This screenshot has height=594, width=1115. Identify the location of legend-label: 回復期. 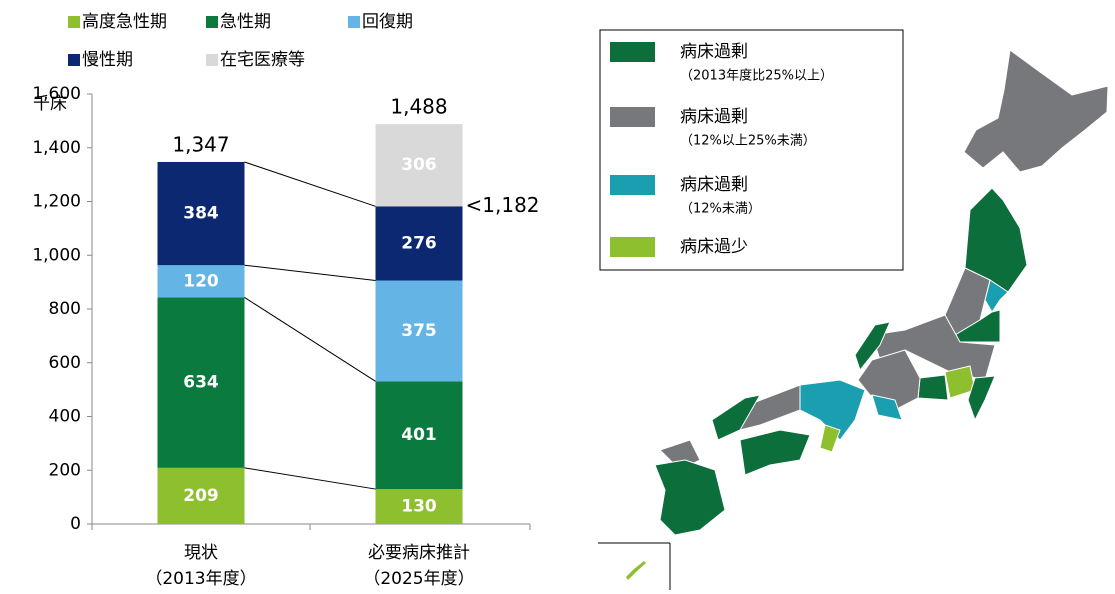
(387, 22).